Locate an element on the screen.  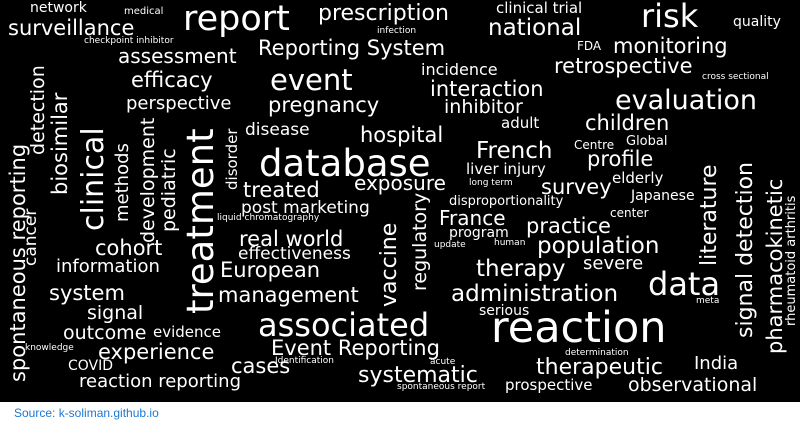
word: post marketing is located at coordinates (305, 208).